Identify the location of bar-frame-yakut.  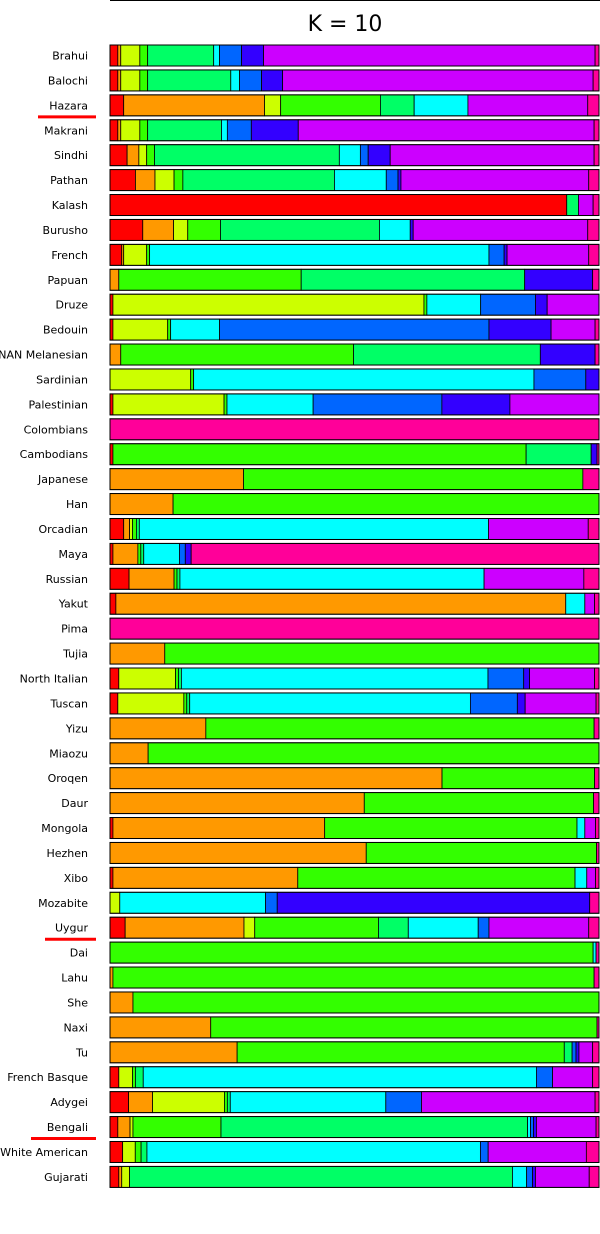
(354, 603).